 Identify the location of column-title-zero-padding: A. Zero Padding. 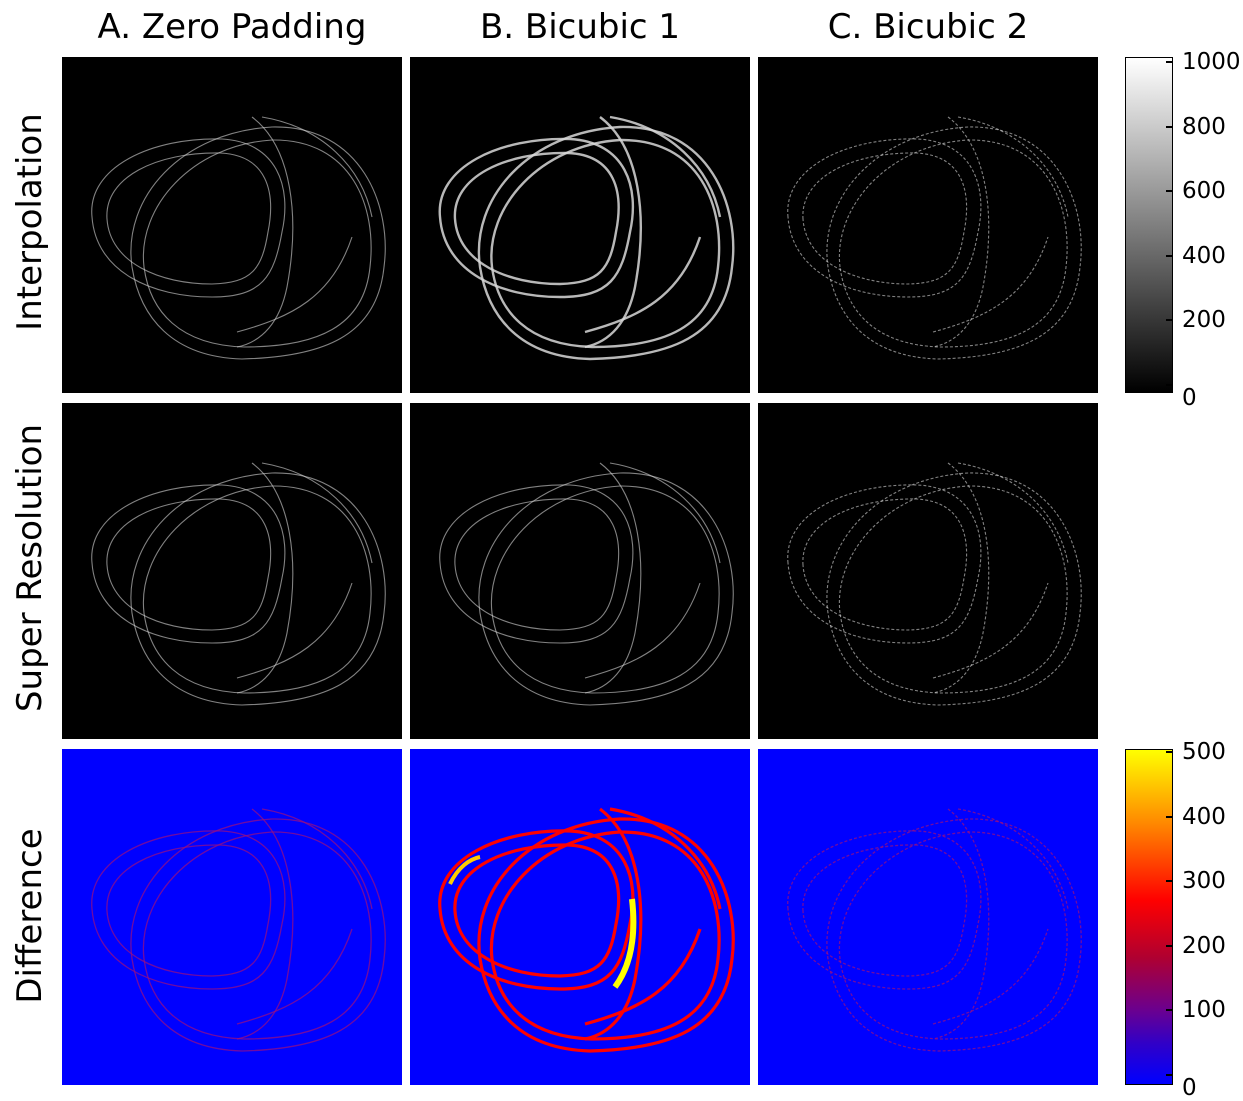
(232, 27).